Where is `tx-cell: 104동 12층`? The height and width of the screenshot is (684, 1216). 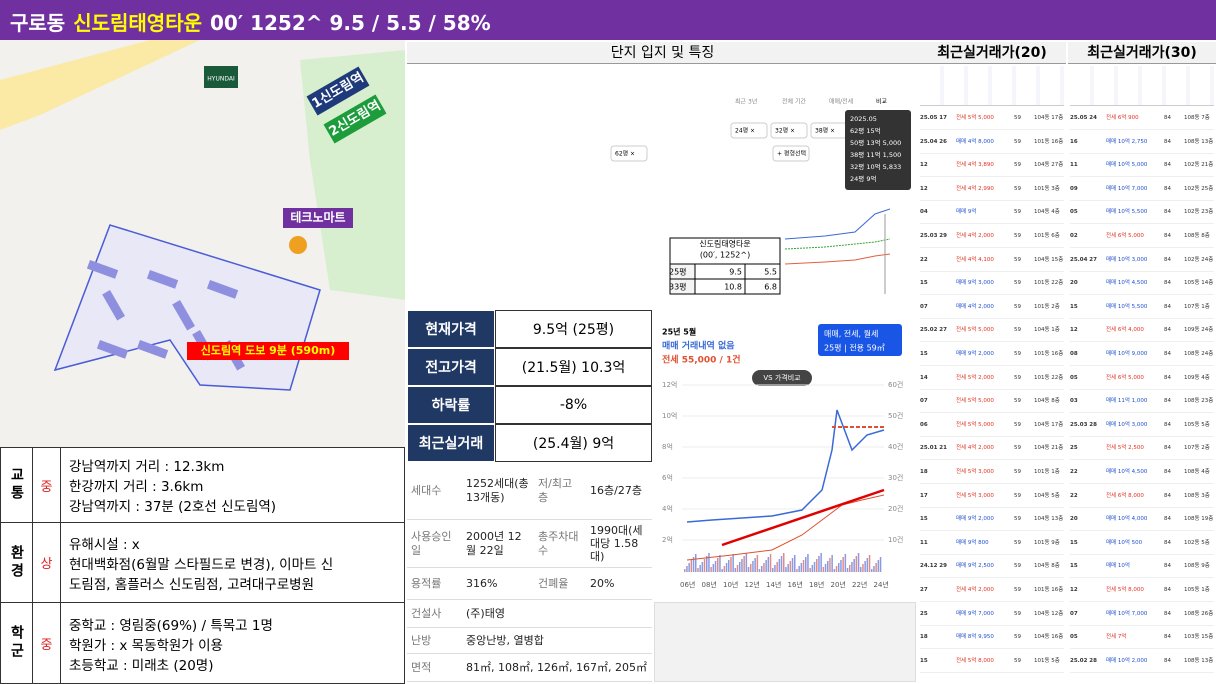 tx-cell: 104동 12층 is located at coordinates (1049, 613).